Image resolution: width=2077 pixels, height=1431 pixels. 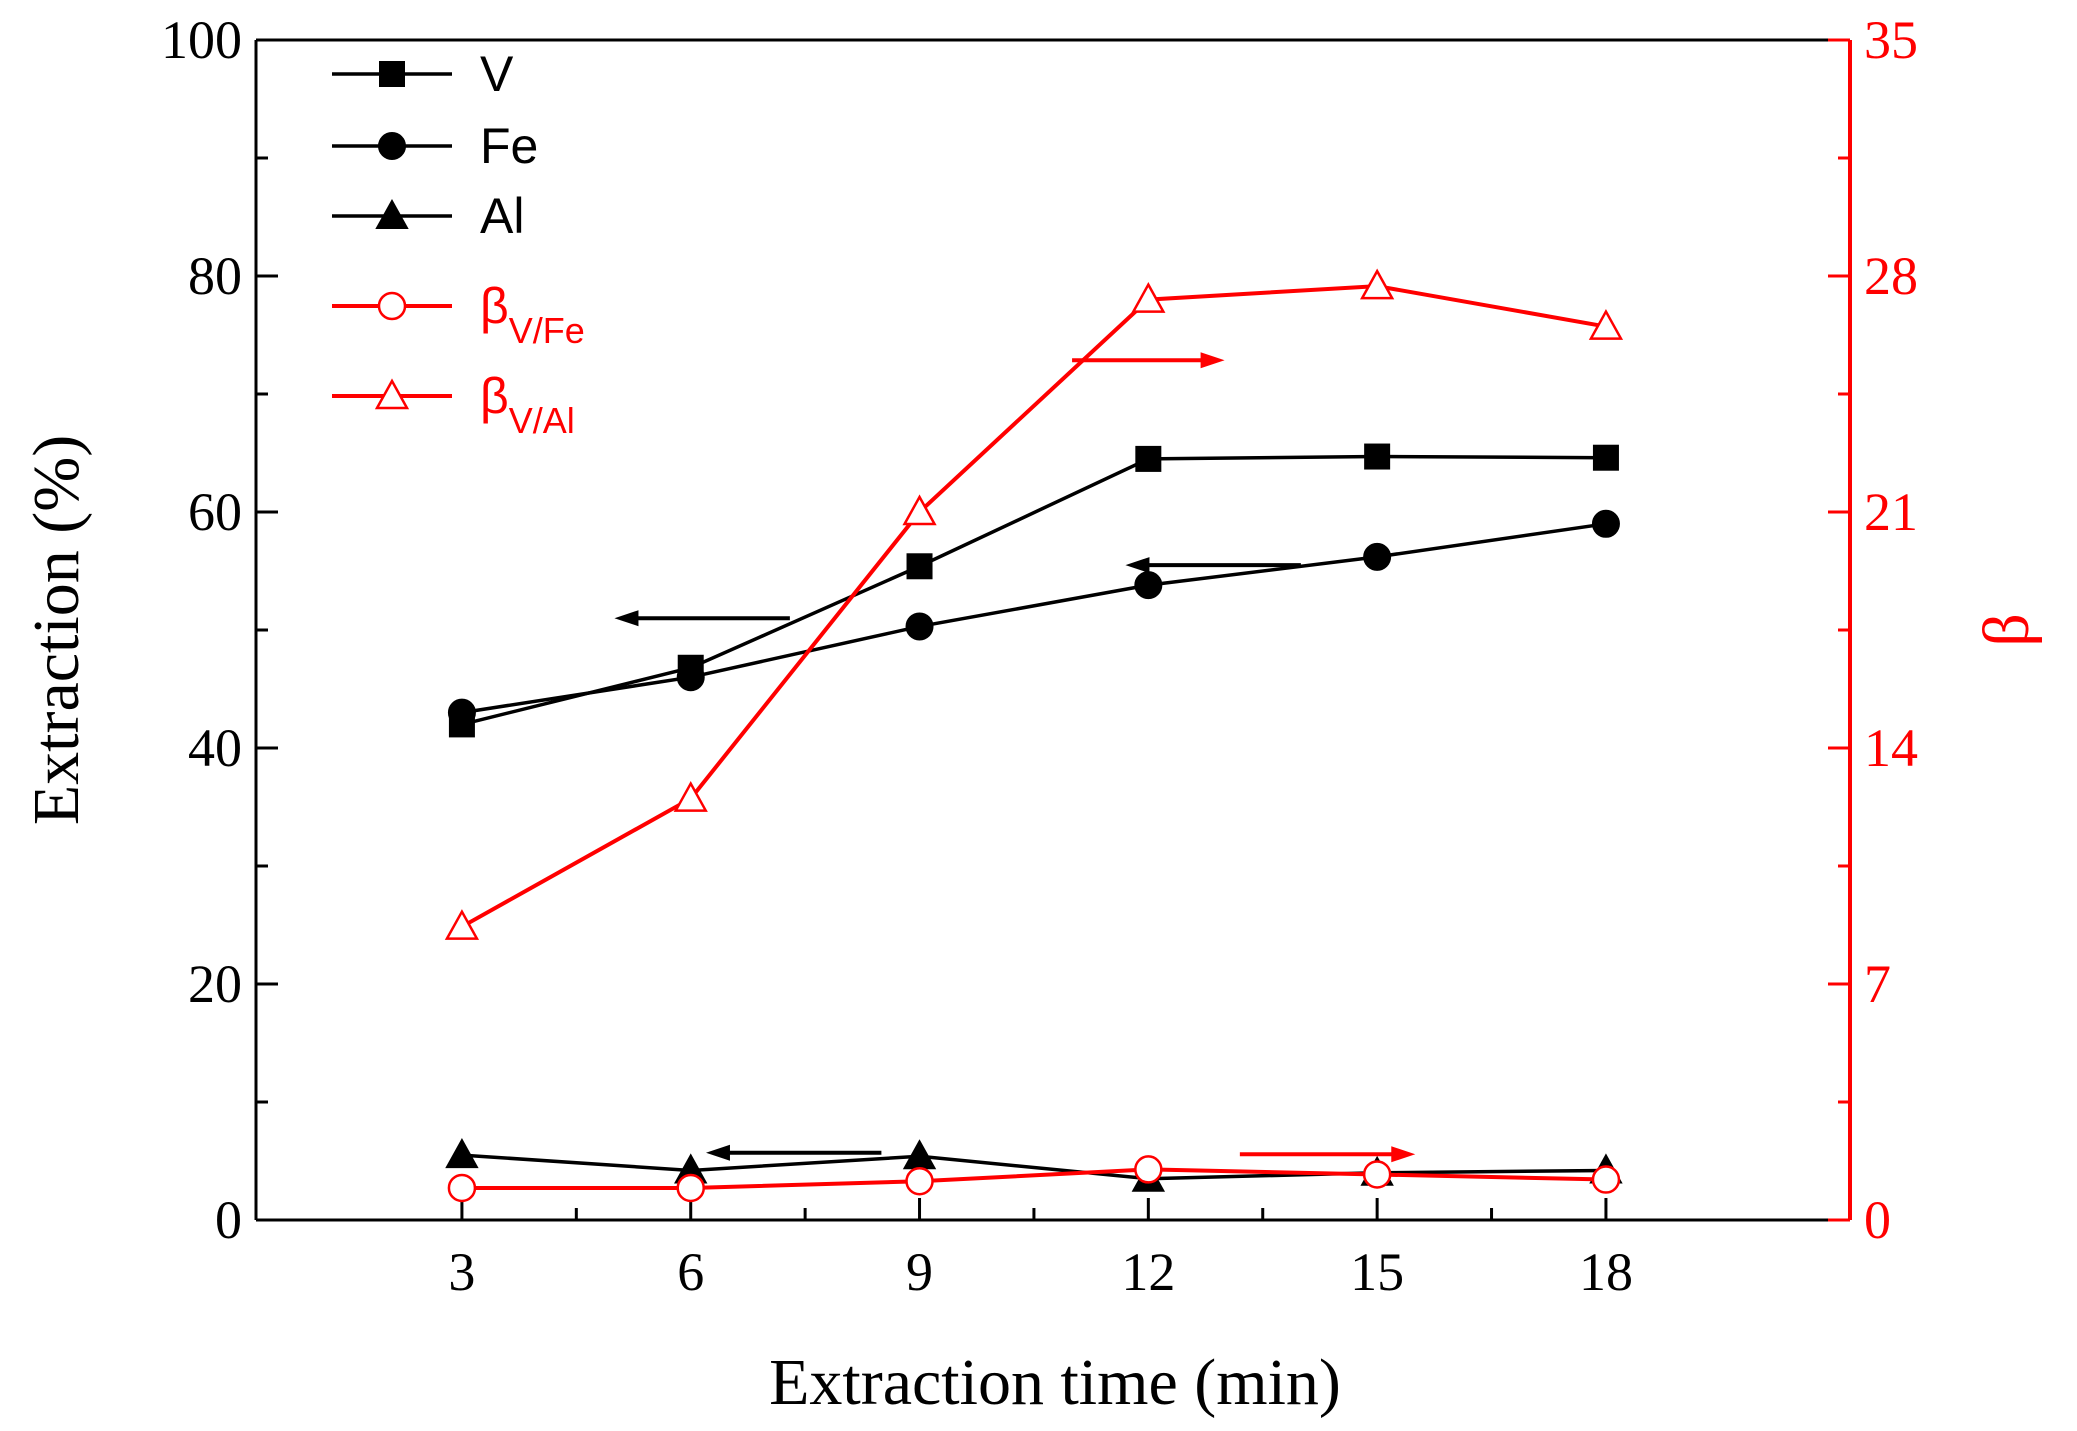 I want to click on series-line-fe, so click(x=1034, y=618).